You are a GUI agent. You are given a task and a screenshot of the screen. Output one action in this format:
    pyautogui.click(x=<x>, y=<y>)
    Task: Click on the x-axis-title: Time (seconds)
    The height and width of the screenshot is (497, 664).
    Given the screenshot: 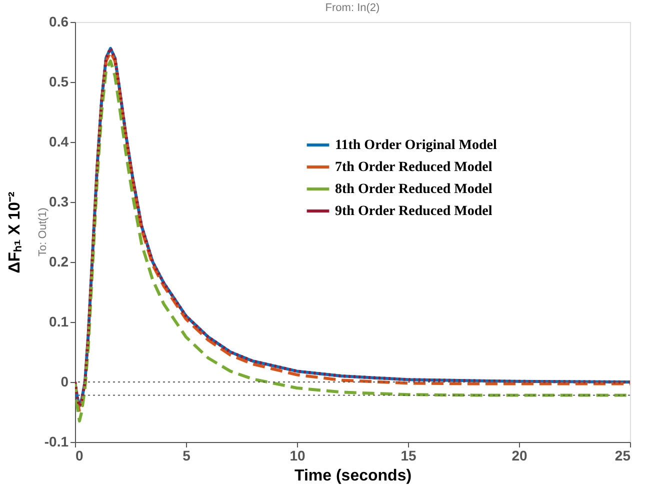 What is the action you would take?
    pyautogui.click(x=353, y=476)
    